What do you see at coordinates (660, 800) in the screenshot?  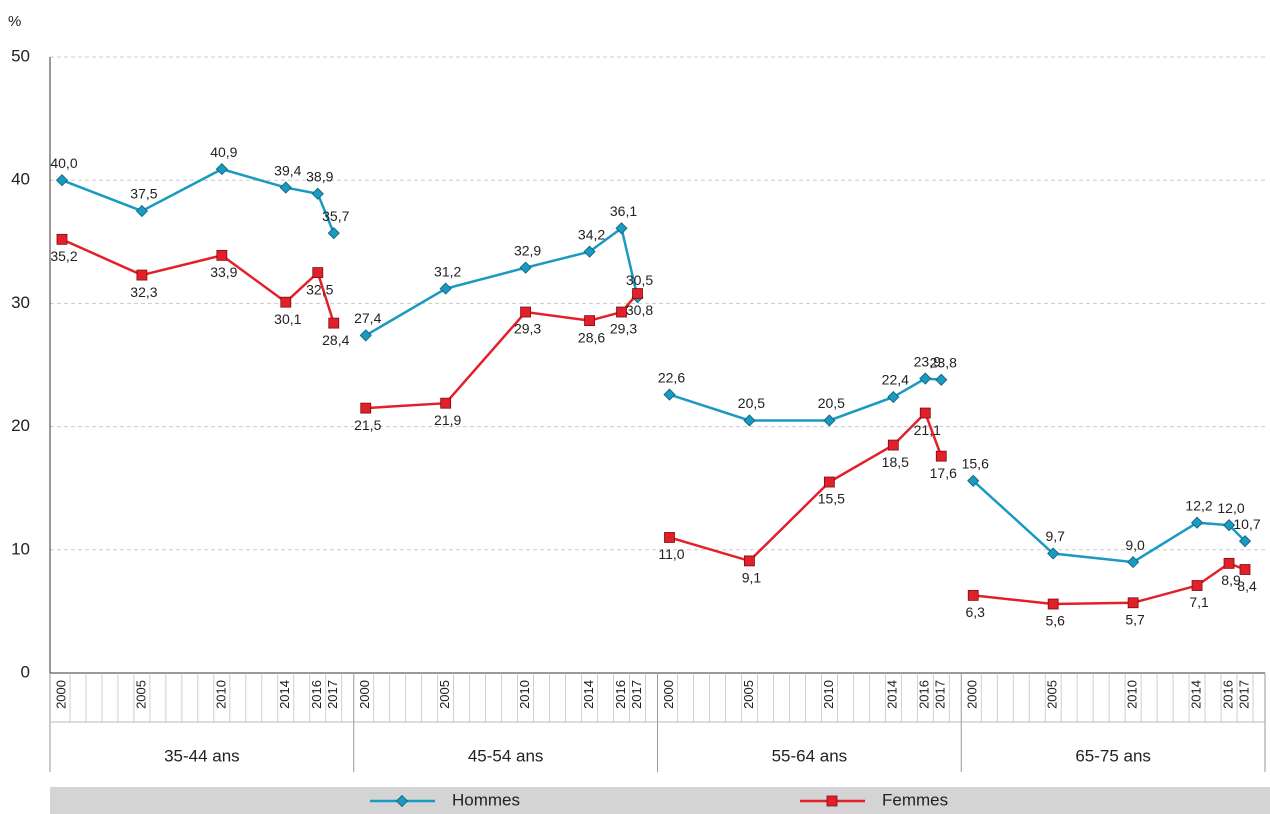 I see `legend-background` at bounding box center [660, 800].